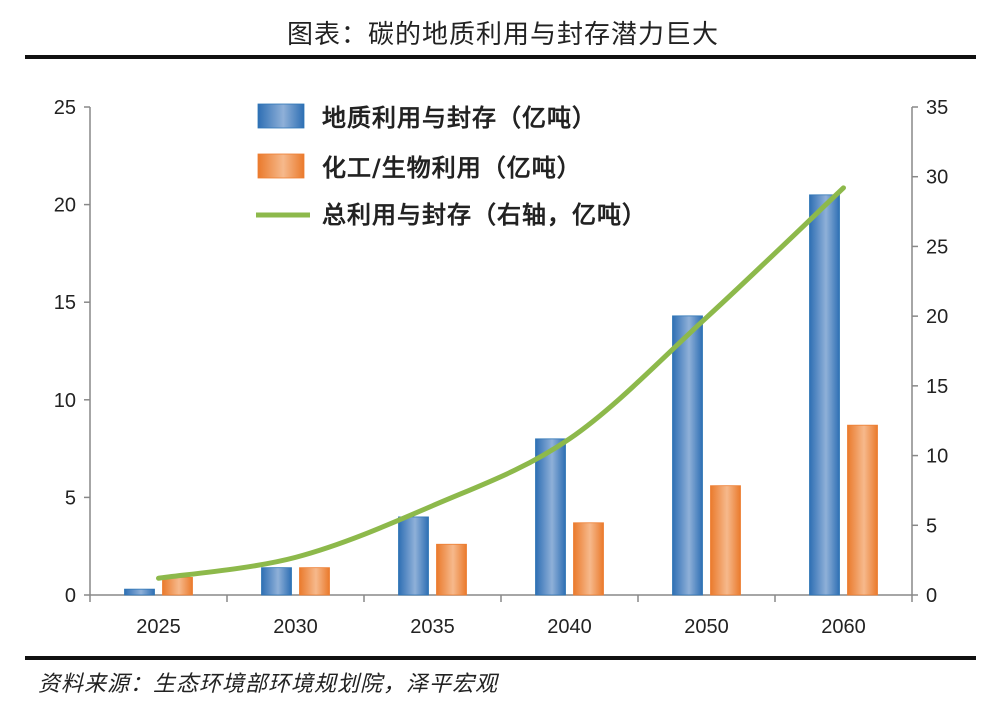  Describe the element at coordinates (158, 627) in the screenshot. I see `x-axis-tick-label: 2025` at that location.